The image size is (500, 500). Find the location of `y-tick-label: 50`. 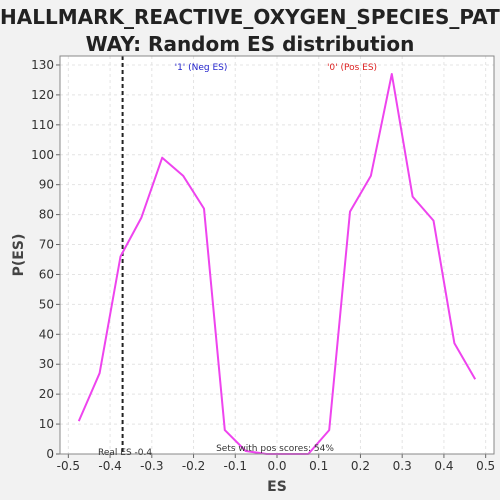

y-tick-label: 50 is located at coordinates (46, 304).